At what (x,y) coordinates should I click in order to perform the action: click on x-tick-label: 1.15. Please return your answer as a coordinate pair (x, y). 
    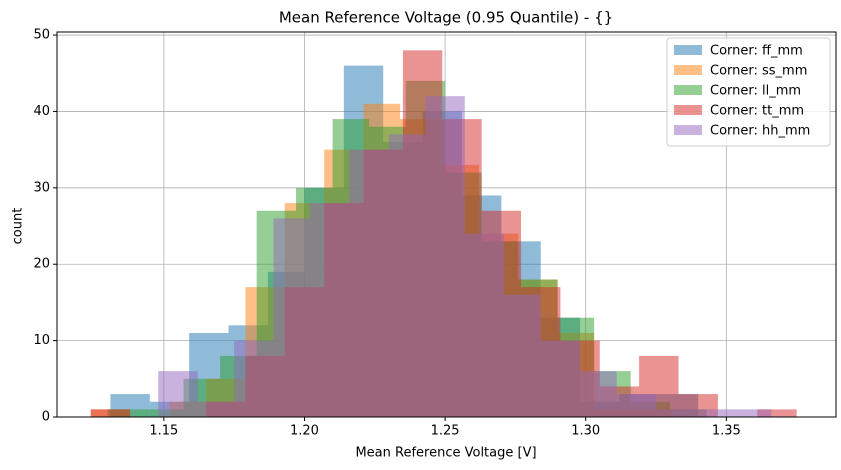
    Looking at the image, I should click on (163, 431).